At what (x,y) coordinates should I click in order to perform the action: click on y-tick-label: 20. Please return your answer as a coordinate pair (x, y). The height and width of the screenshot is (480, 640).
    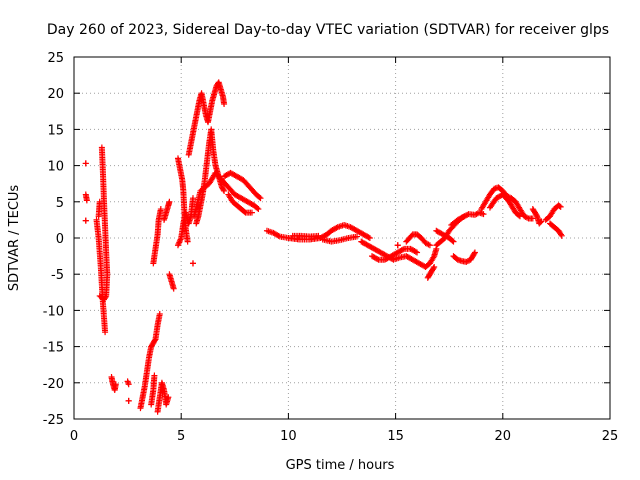
    Looking at the image, I should click on (55, 94).